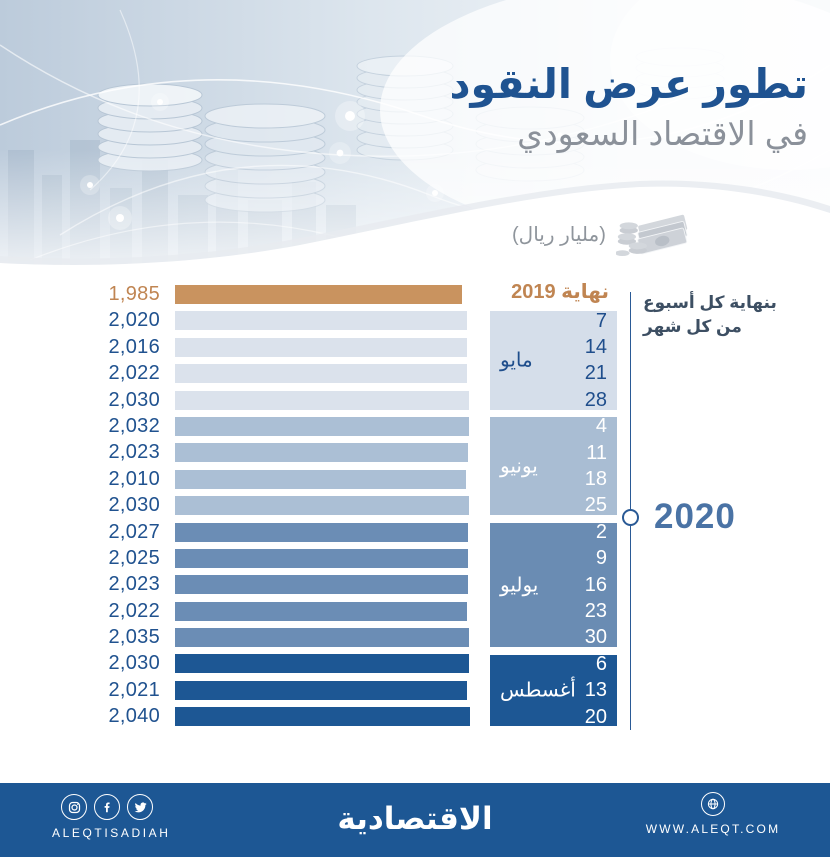 Image resolution: width=830 pixels, height=861 pixels. Describe the element at coordinates (601, 426) in the screenshot. I see `day-tick: 4` at that location.